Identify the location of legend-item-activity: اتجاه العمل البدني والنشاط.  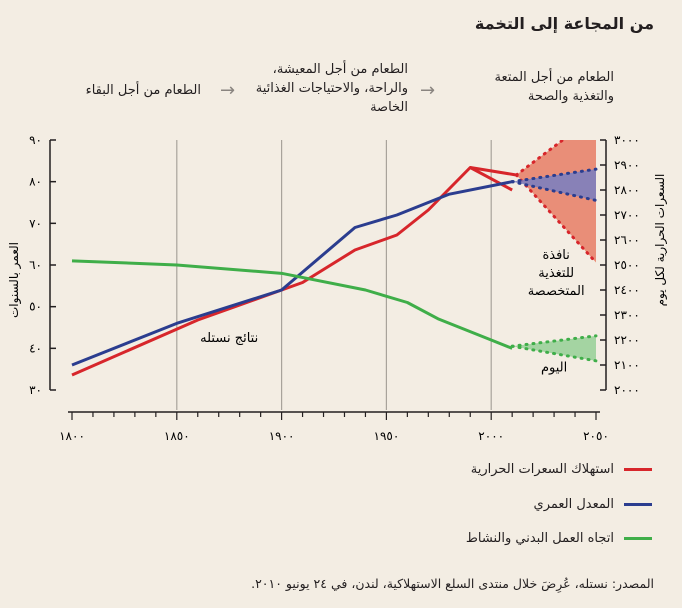
(559, 538).